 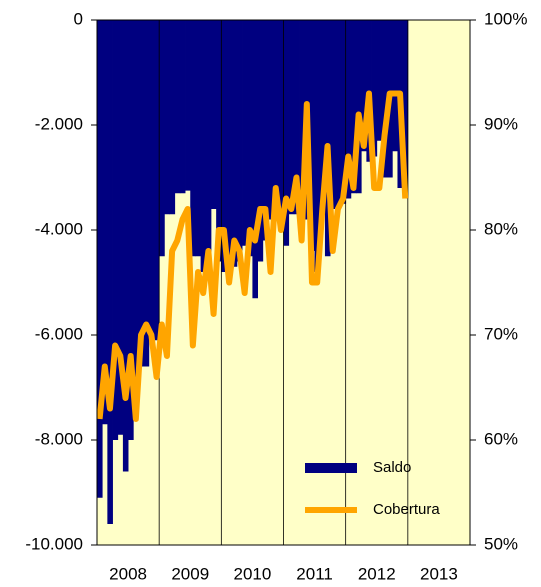 I want to click on y-tick-label: -4.000, so click(x=59, y=228).